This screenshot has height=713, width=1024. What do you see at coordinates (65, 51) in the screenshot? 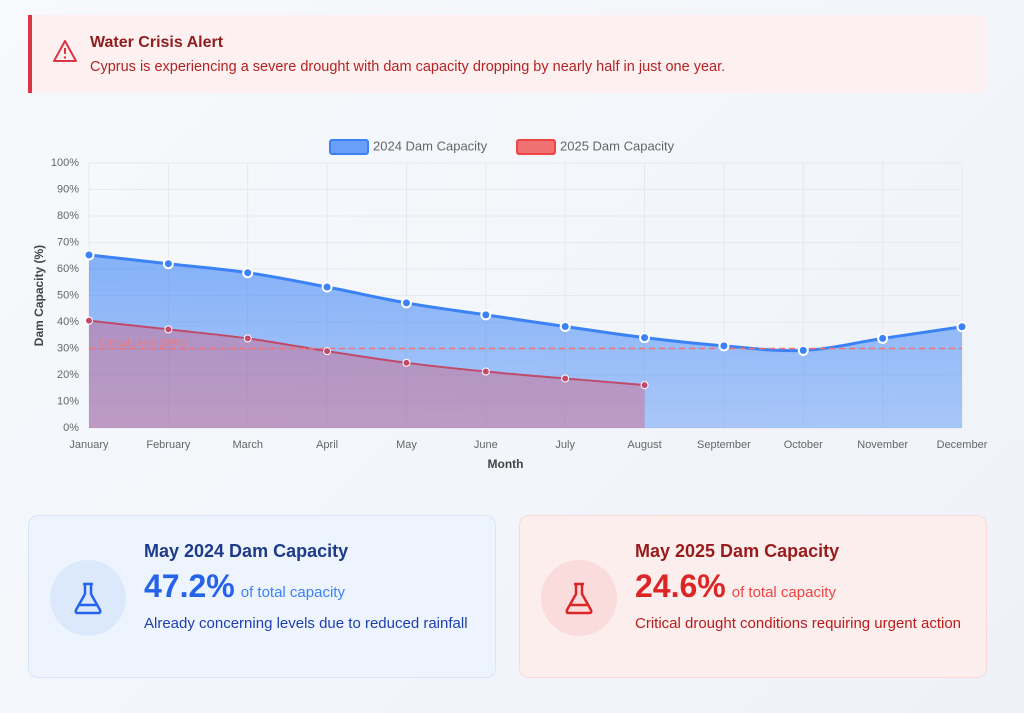
I see `warning-icon` at bounding box center [65, 51].